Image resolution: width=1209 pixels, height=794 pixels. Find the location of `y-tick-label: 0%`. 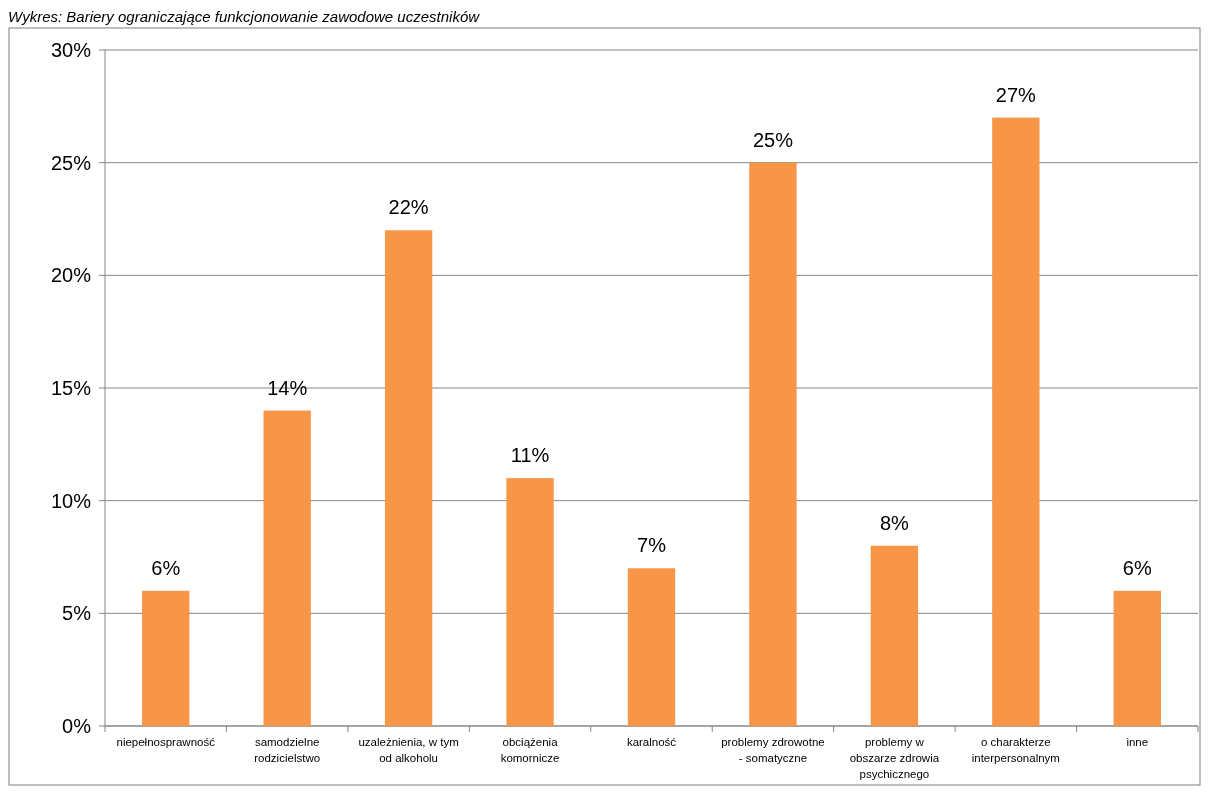

y-tick-label: 0% is located at coordinates (77, 726).